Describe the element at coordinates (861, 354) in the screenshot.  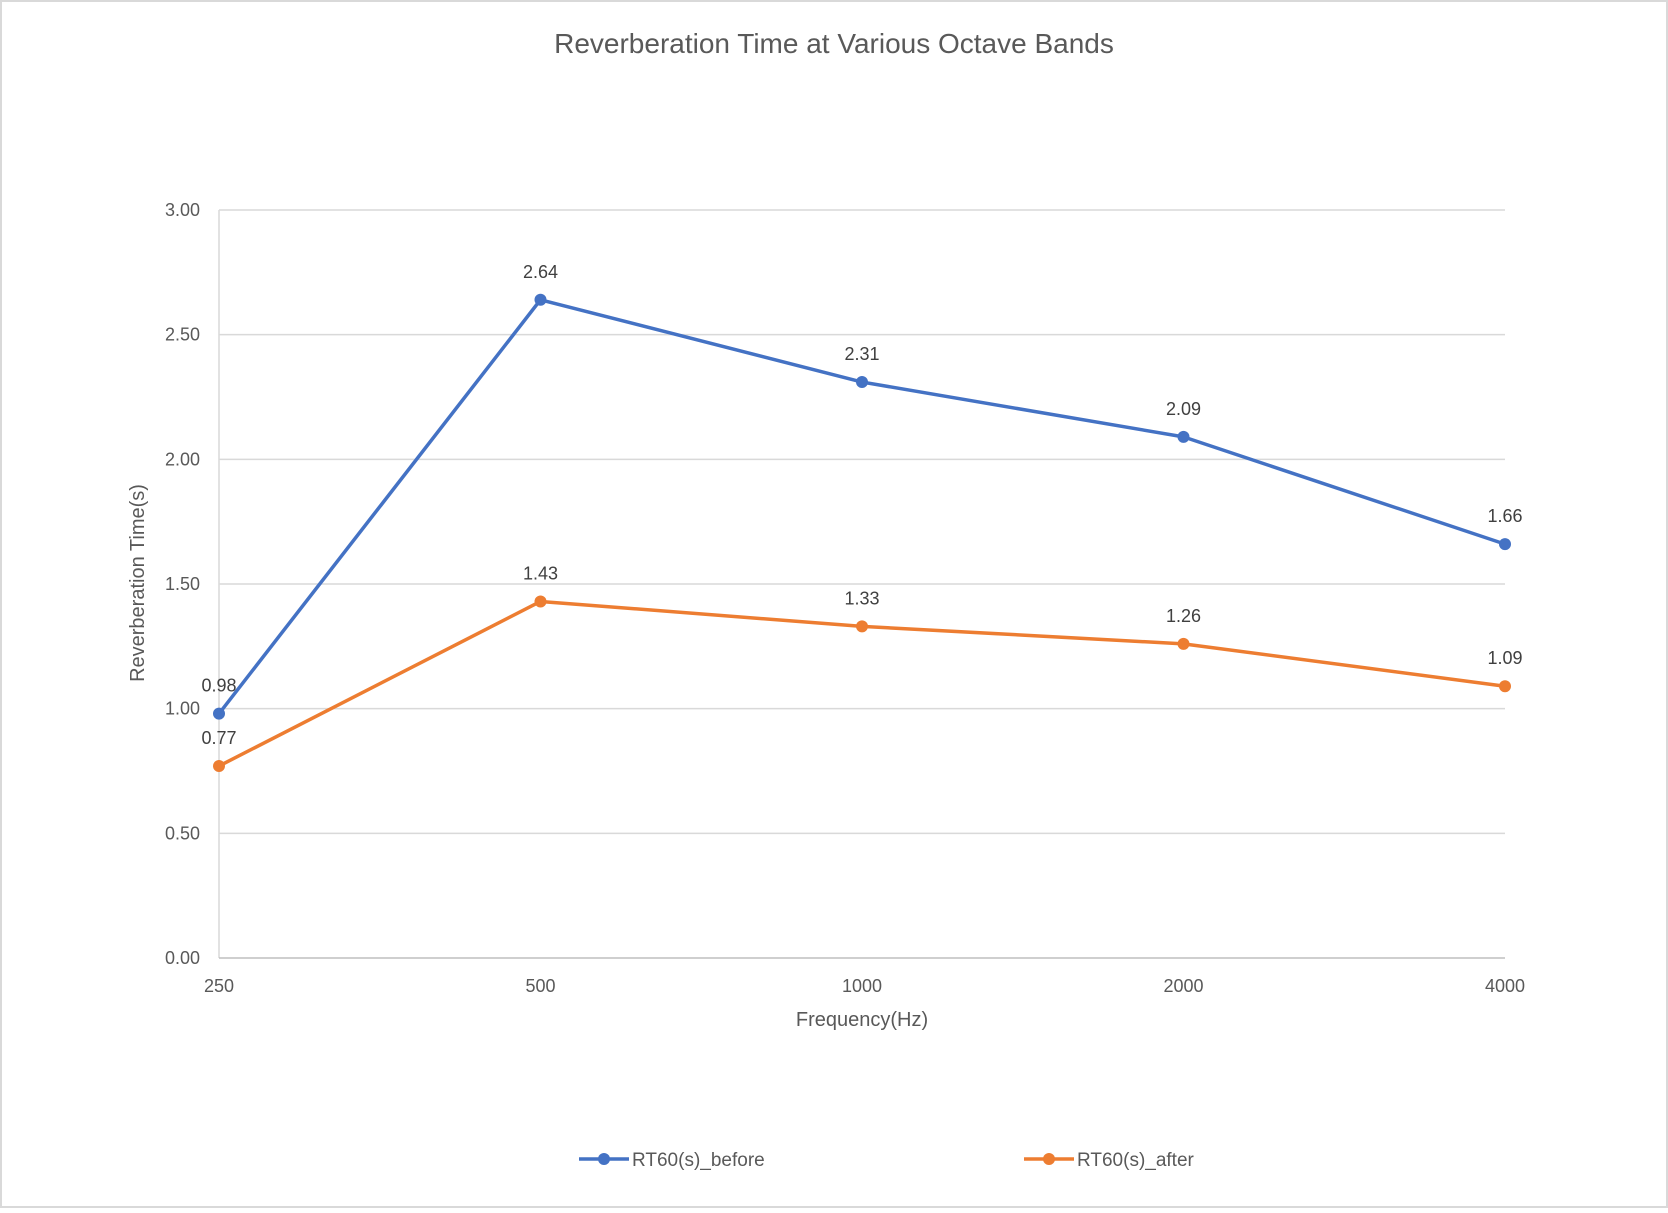
I see `data-label: 2.31` at that location.